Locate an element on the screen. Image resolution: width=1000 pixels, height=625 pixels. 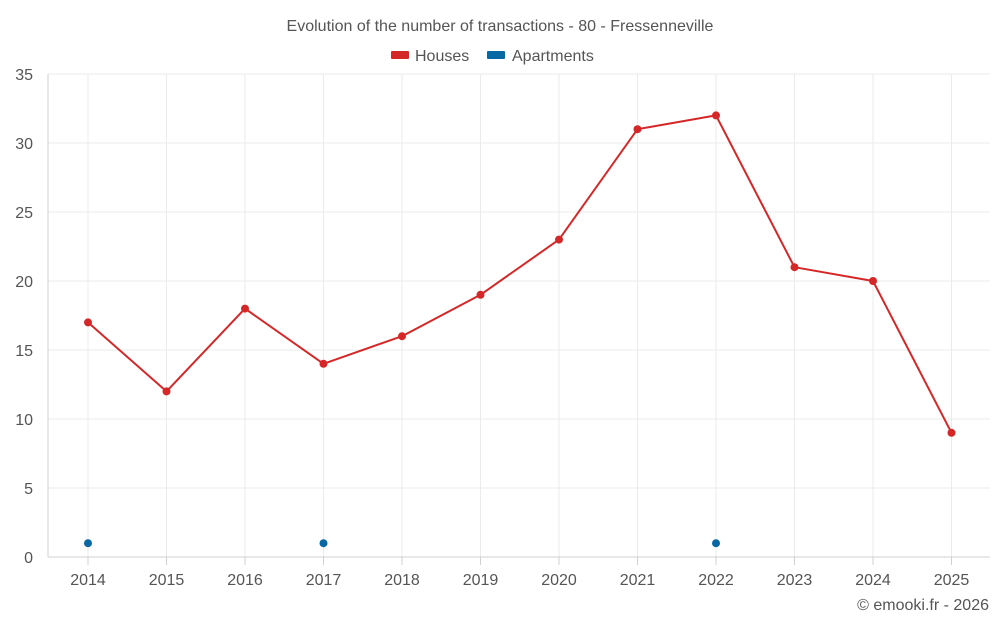
legend: Houses Apartments is located at coordinates (492, 56).